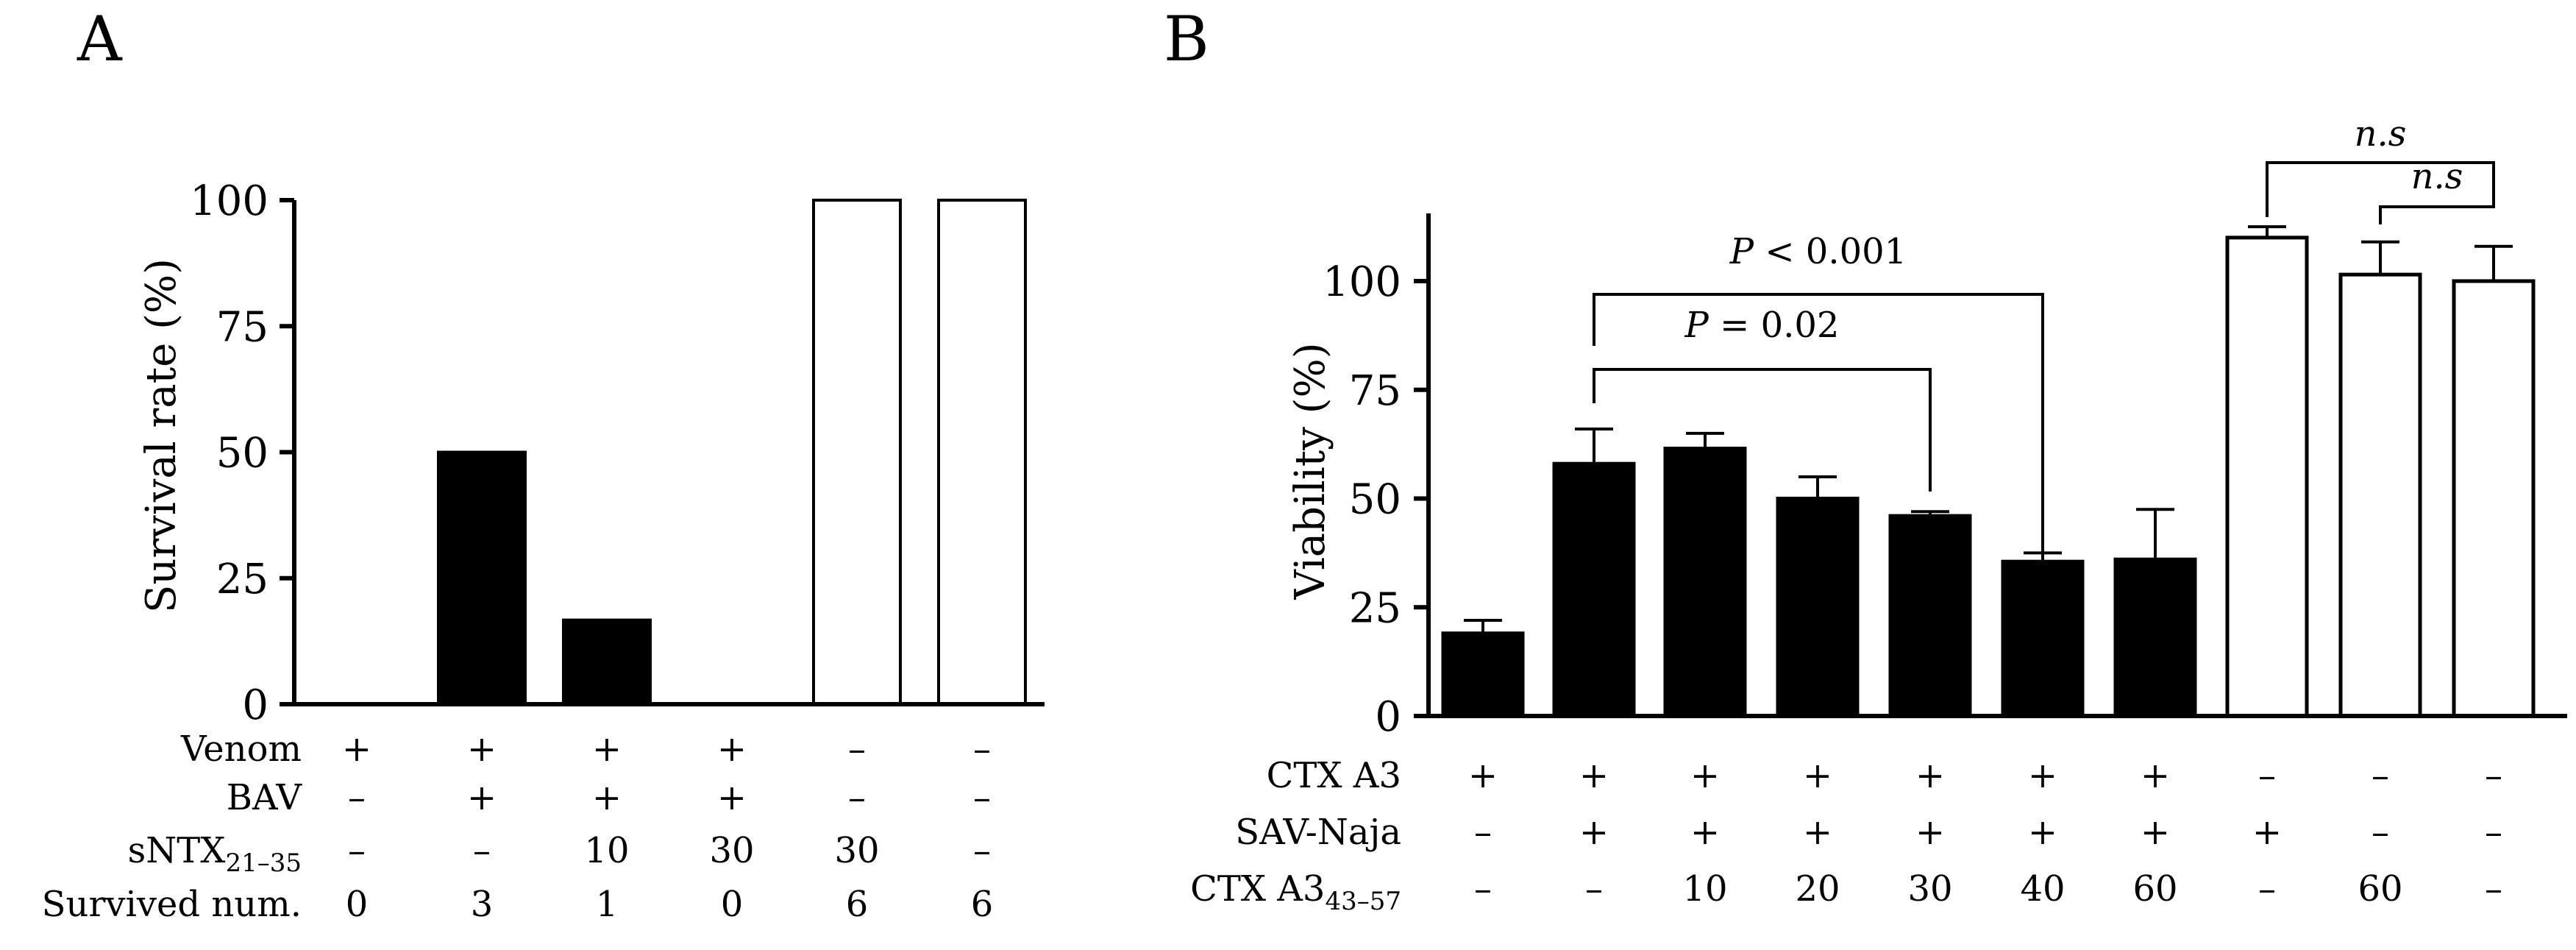 This screenshot has width=2576, height=950. What do you see at coordinates (1929, 889) in the screenshot?
I see `panel-b-condition-value: 30` at bounding box center [1929, 889].